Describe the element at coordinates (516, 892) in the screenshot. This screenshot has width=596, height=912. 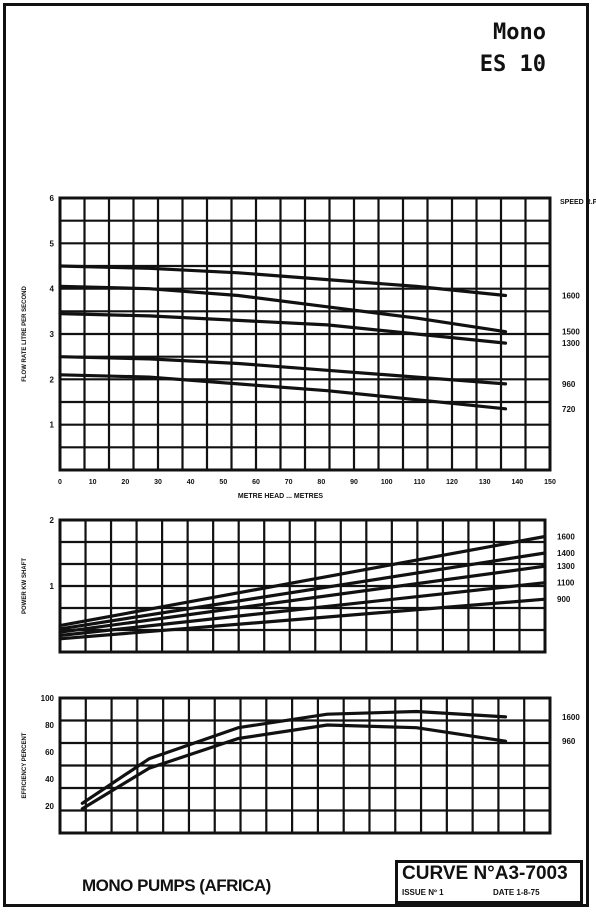
I see `issue-date: DATE 1-8-75` at that location.